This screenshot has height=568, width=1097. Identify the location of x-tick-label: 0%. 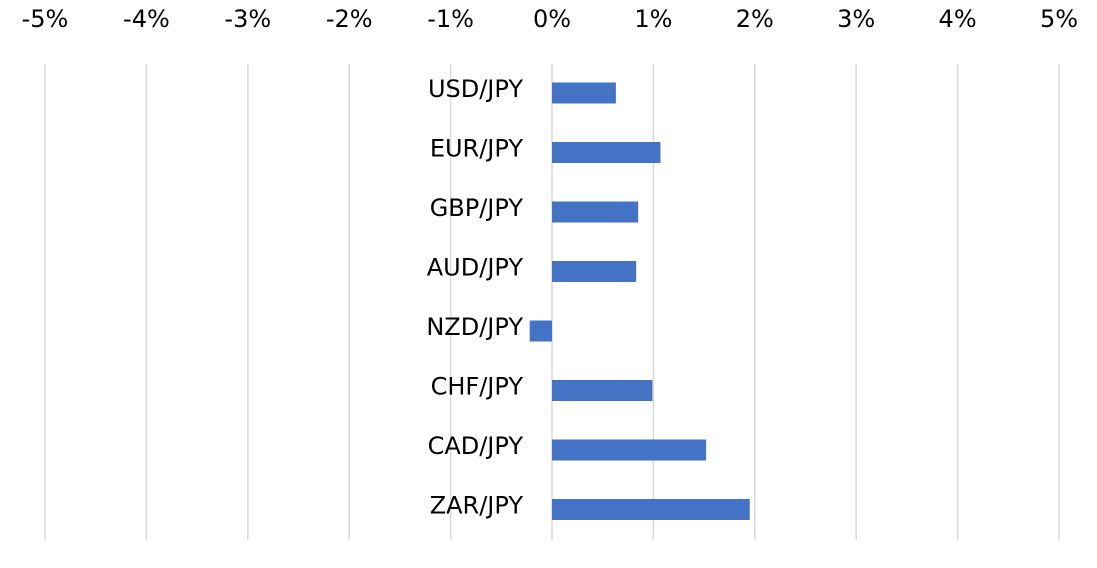
(552, 19).